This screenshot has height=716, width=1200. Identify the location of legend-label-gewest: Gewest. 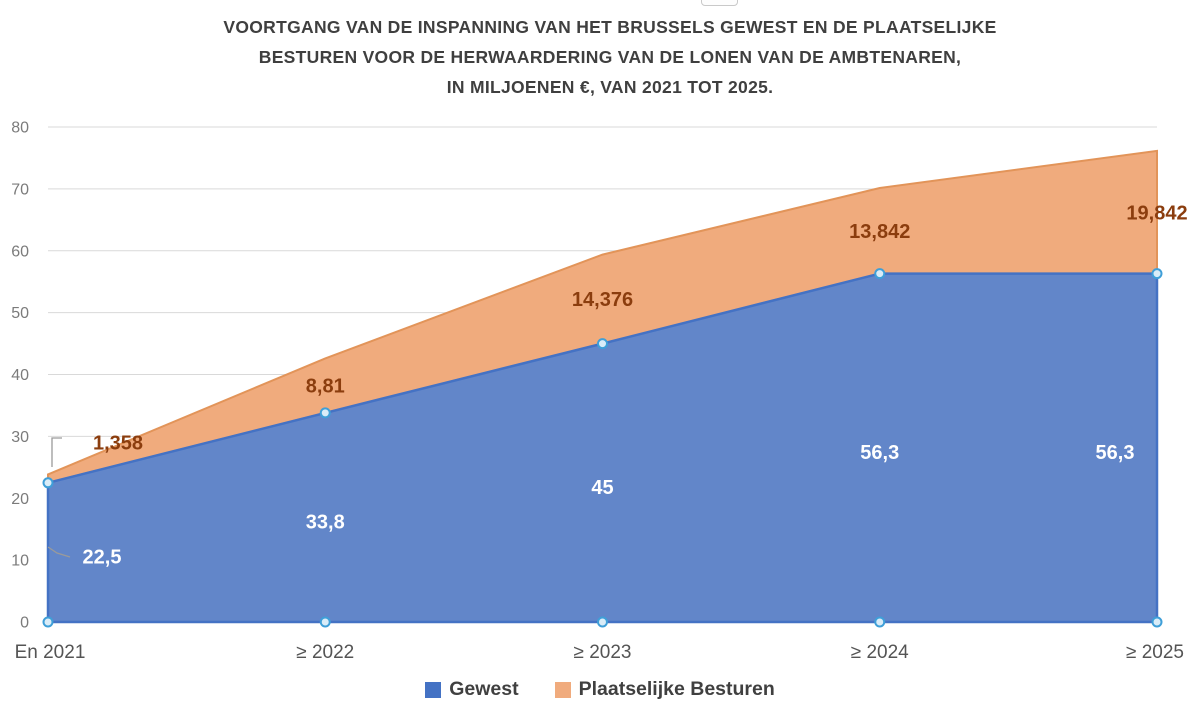
(484, 689).